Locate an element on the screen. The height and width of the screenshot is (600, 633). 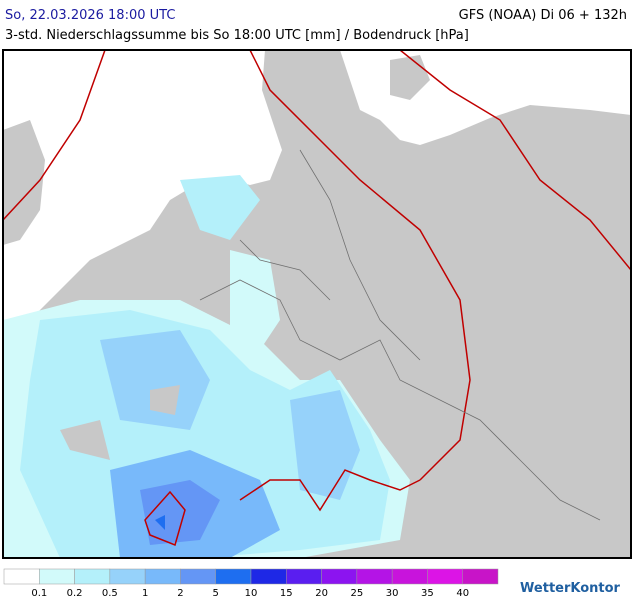
legend-label: 1 is located at coordinates (145, 593).